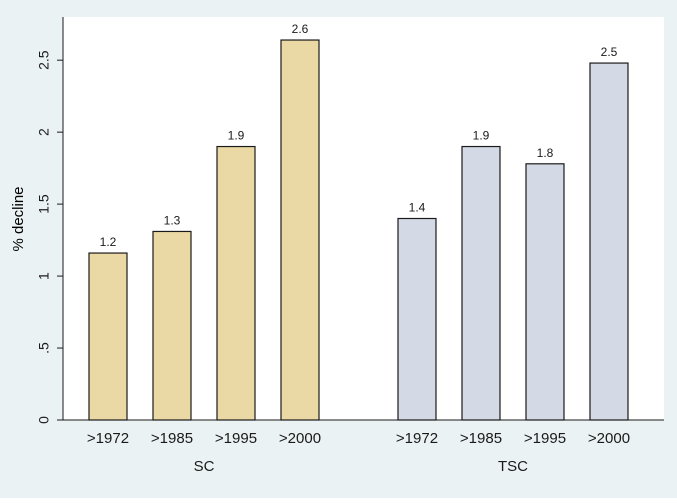 The width and height of the screenshot is (677, 503). Describe the element at coordinates (361, 466) in the screenshot. I see `group-labels: SC TSC` at that location.